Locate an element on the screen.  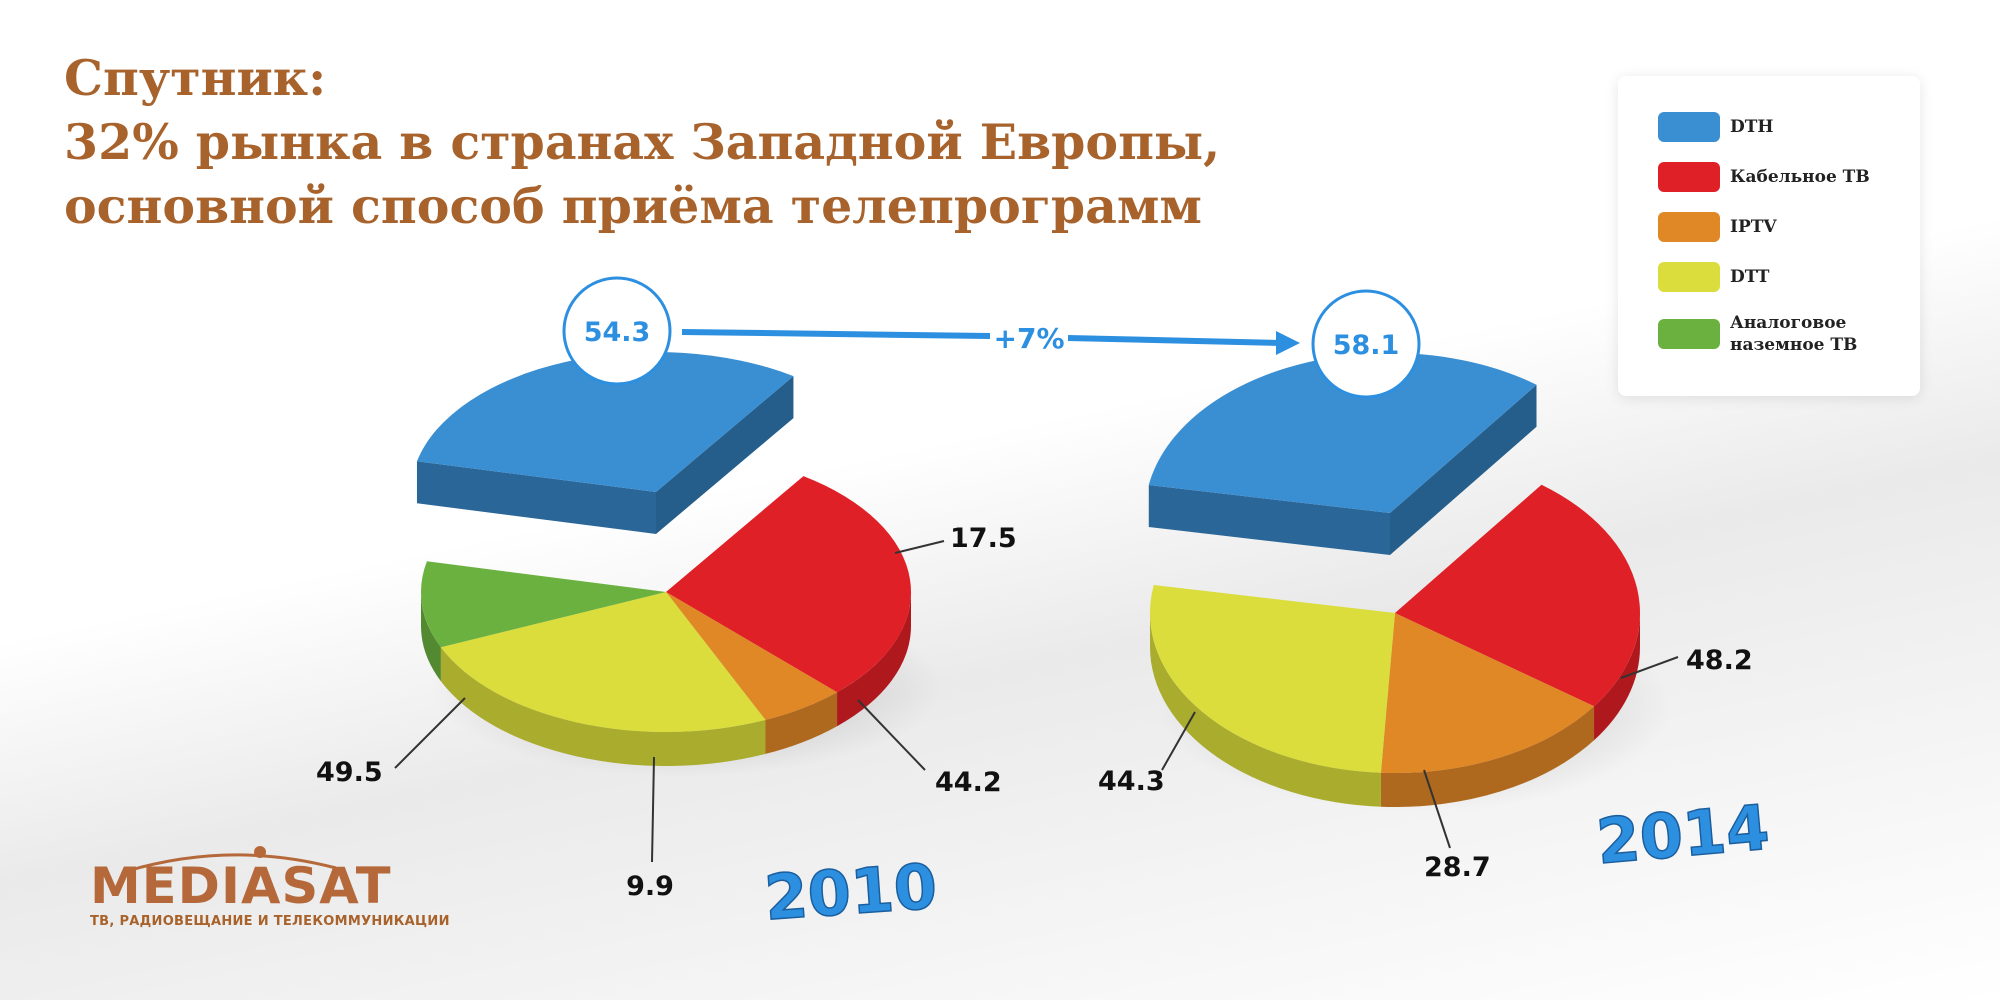
pie-2014 is located at coordinates (1394, 579).